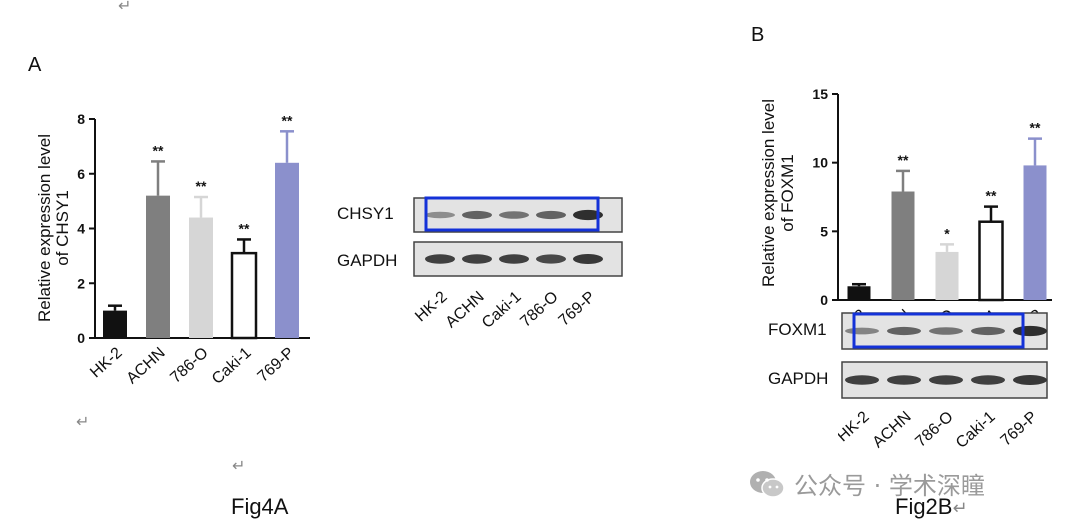  I want to click on chart-b-ytick-label: 5, so click(824, 231).